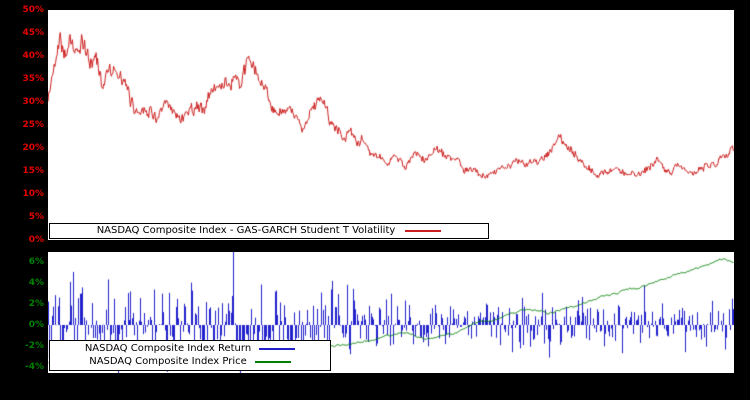 The image size is (750, 400). What do you see at coordinates (33, 56) in the screenshot?
I see `y-tick-label: 40%` at bounding box center [33, 56].